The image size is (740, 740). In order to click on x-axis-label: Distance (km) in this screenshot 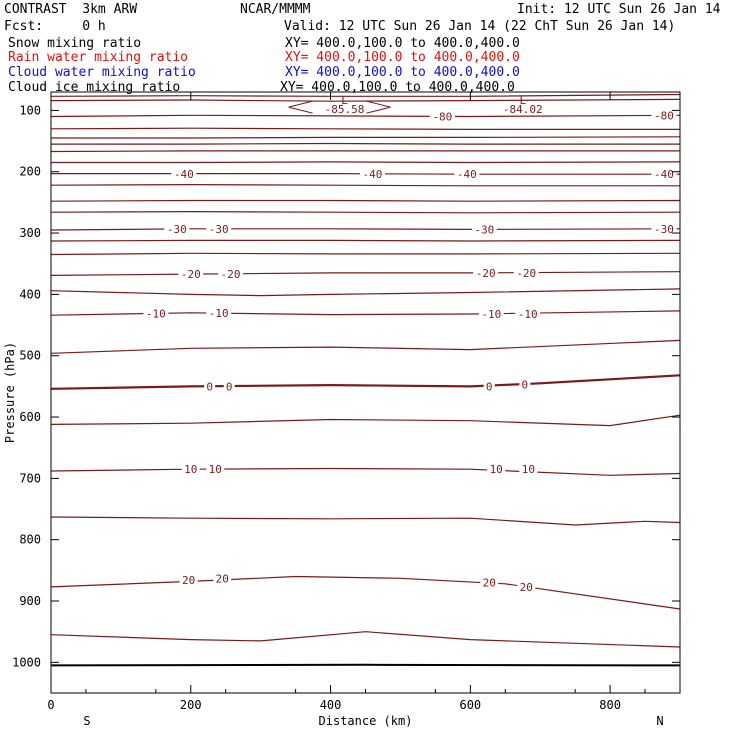, I will do `click(366, 721)`.